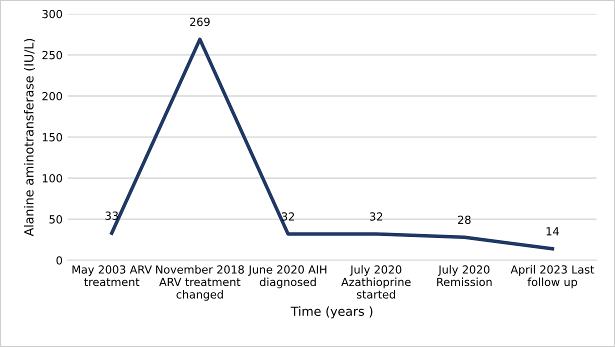  What do you see at coordinates (112, 215) in the screenshot?
I see `data-label: 33` at bounding box center [112, 215].